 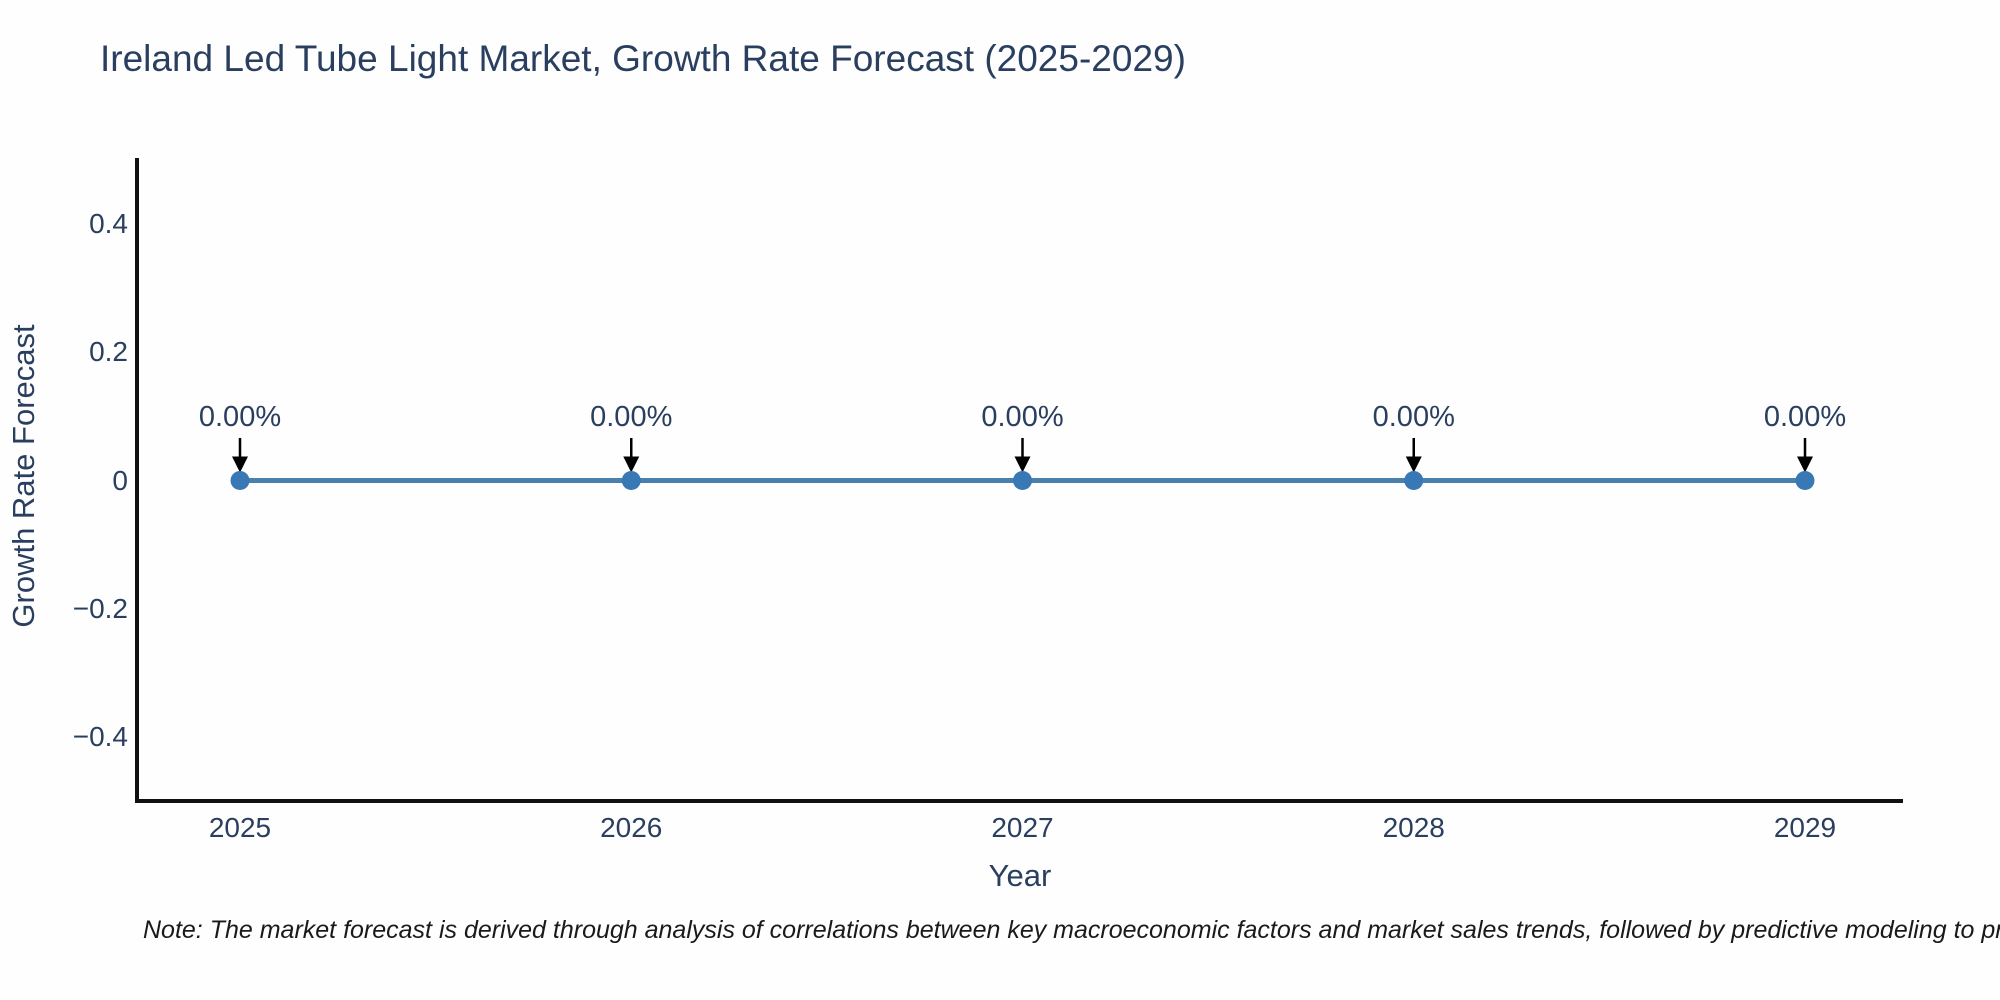 I want to click on x-tick-label: 2027, so click(x=1022, y=827).